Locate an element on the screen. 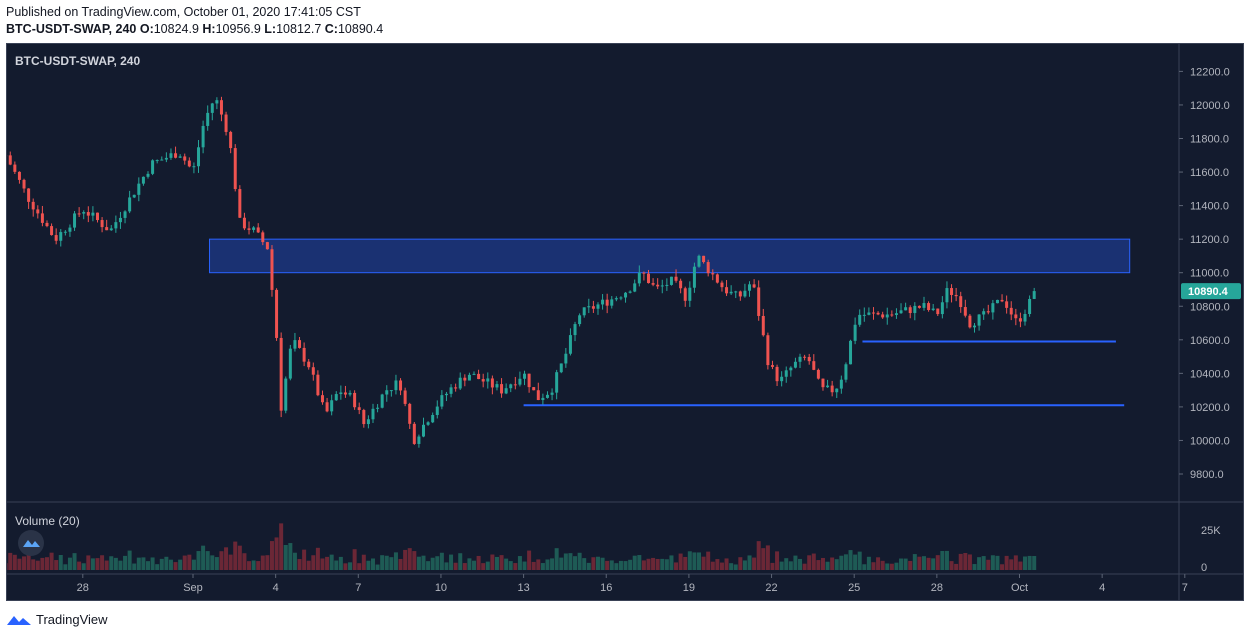  time-tick-label: 13 is located at coordinates (523, 588).